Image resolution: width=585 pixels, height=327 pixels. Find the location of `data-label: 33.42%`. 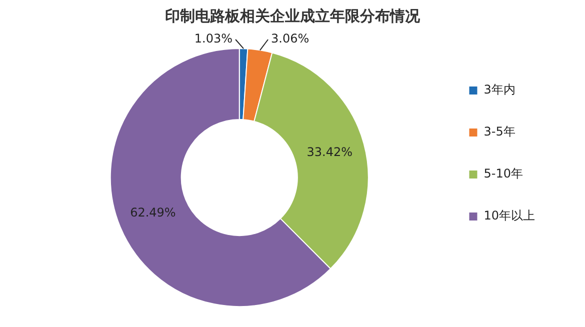

data-label: 33.42% is located at coordinates (329, 152).